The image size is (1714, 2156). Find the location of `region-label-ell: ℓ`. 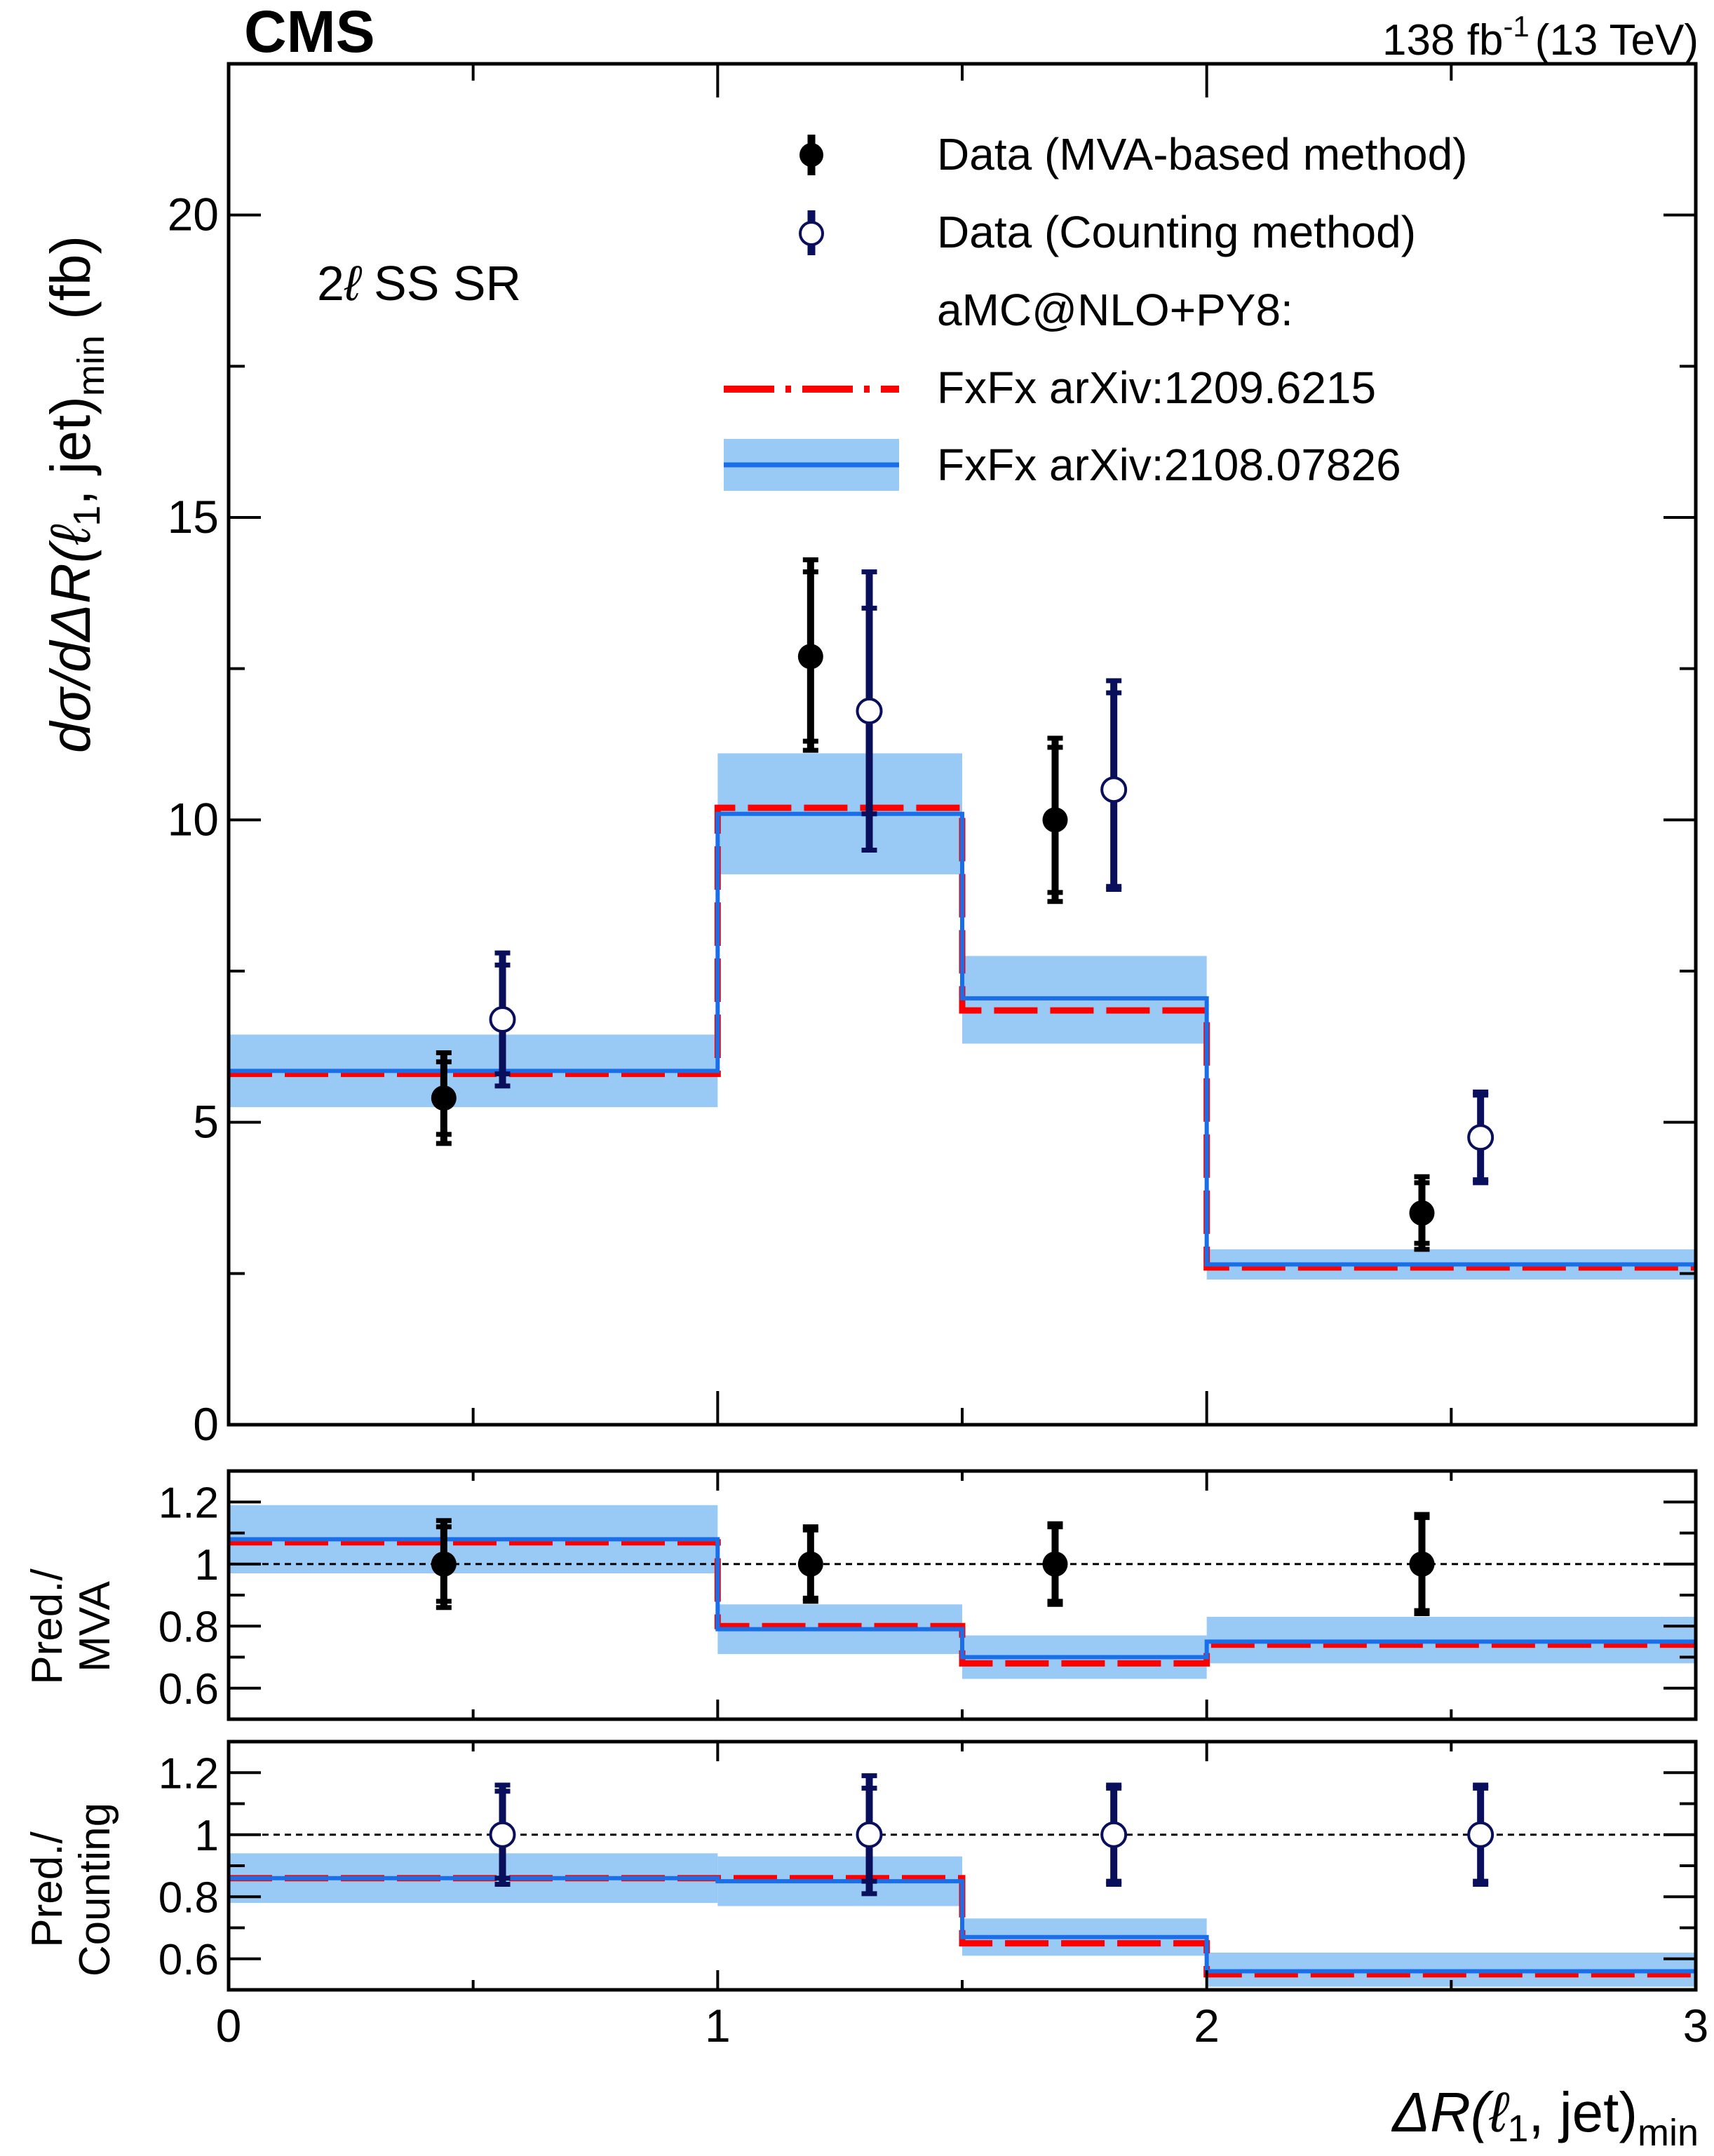

region-label-ell: ℓ is located at coordinates (353, 283).